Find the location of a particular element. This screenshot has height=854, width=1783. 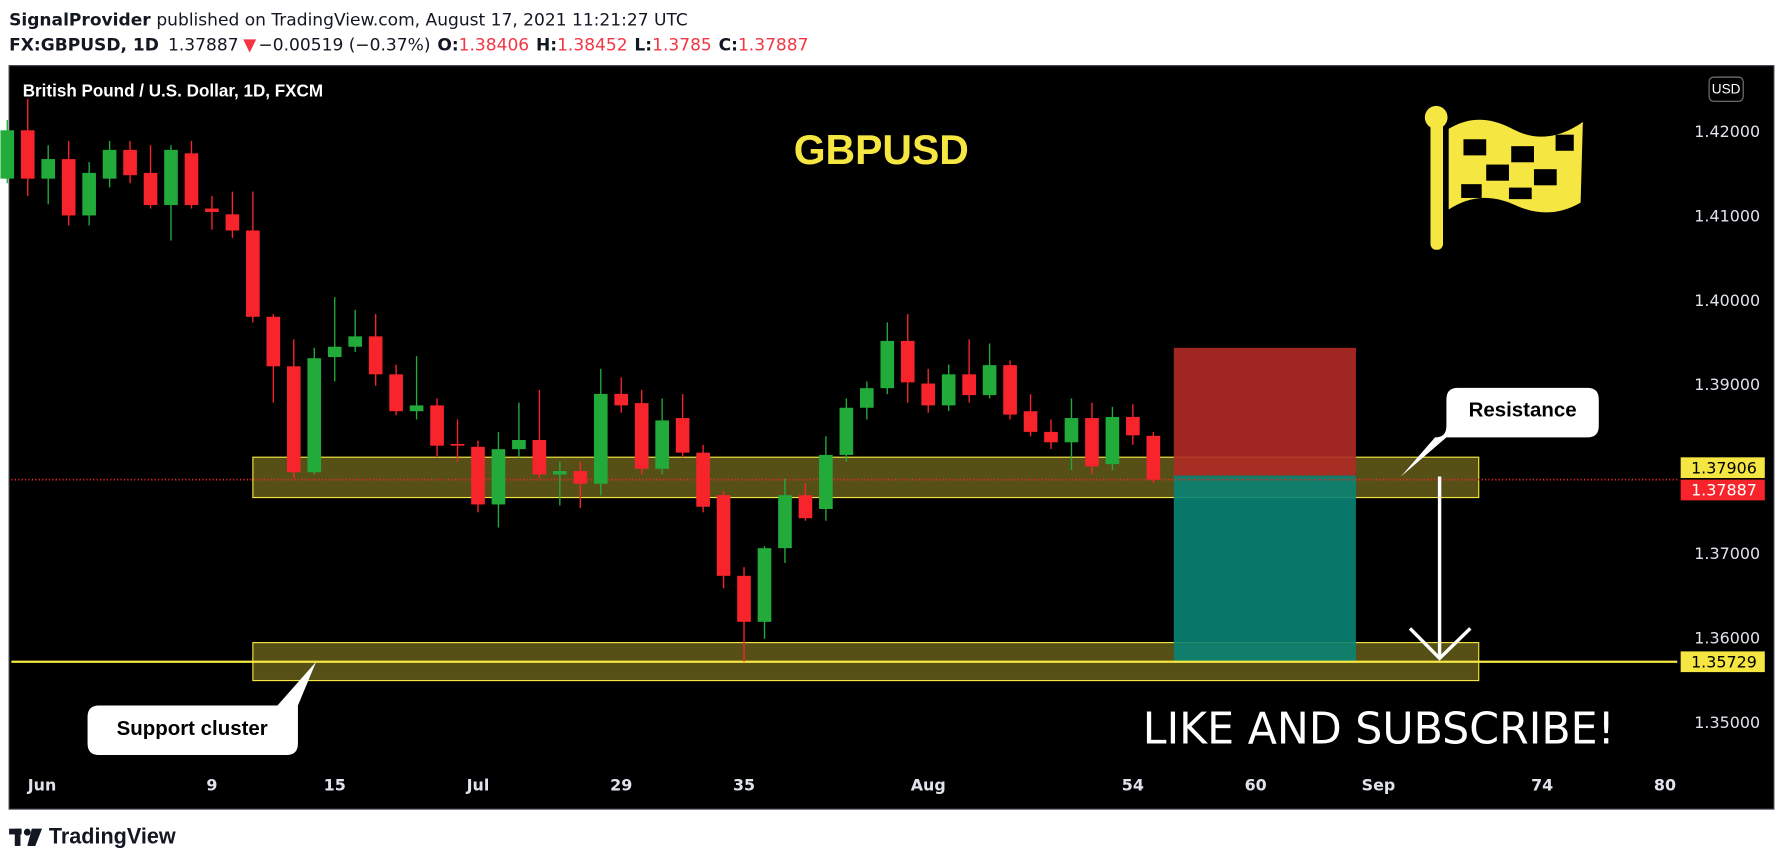

change: −0.00519 (−0.37%) is located at coordinates (344, 46).